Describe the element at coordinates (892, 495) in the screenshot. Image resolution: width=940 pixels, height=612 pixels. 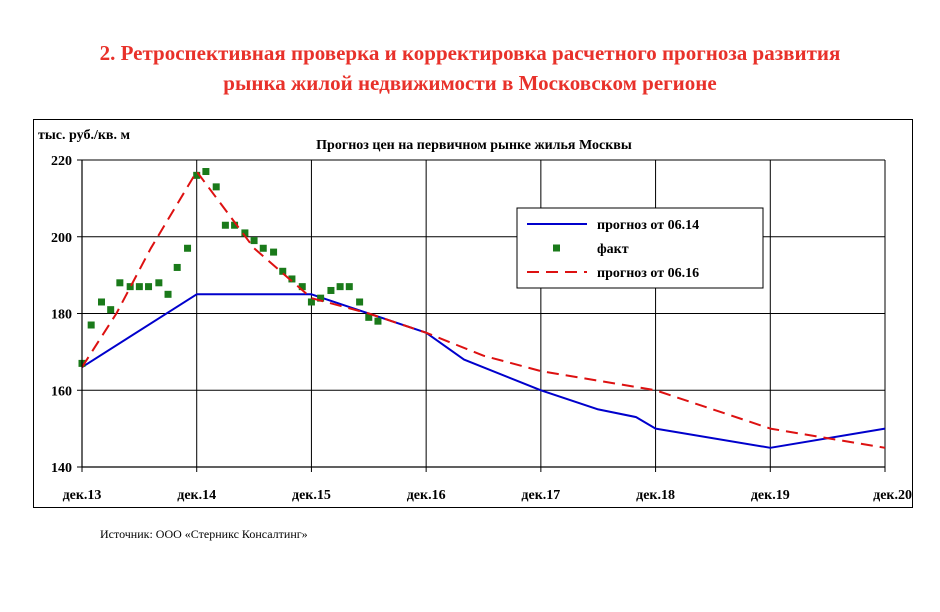
I see `x-tick-label: дек.20` at that location.